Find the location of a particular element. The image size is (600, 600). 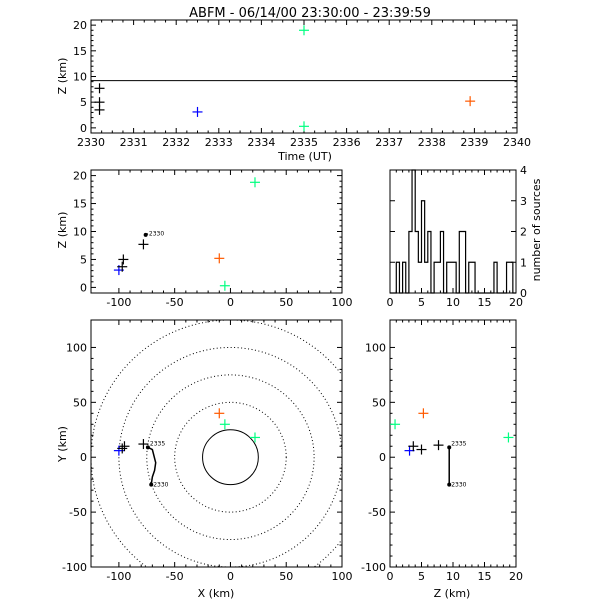

plan-track is located at coordinates (152, 465).